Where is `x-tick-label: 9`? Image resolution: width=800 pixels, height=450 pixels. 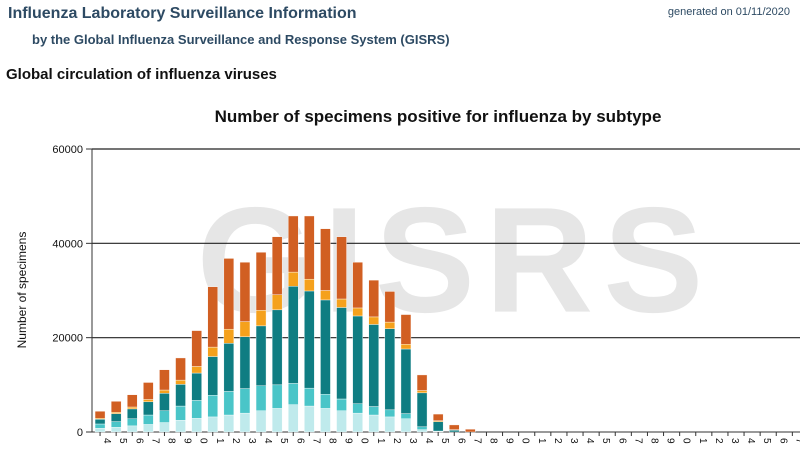
x-tick-label: 9 is located at coordinates (187, 441).